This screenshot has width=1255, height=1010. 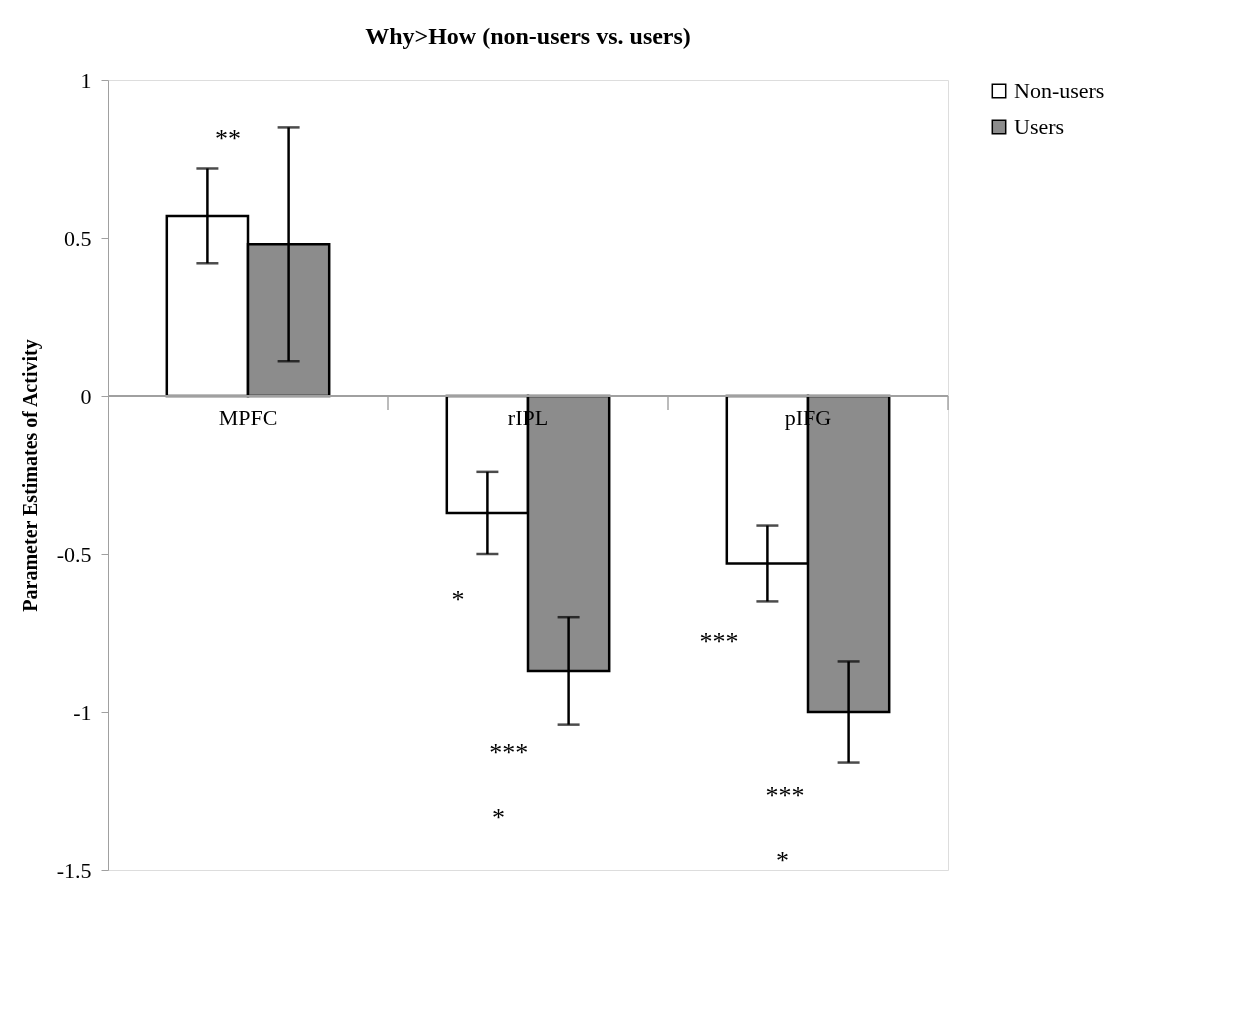 What do you see at coordinates (30, 475) in the screenshot?
I see `y-axis-title: Parameter Estimates of Activity` at bounding box center [30, 475].